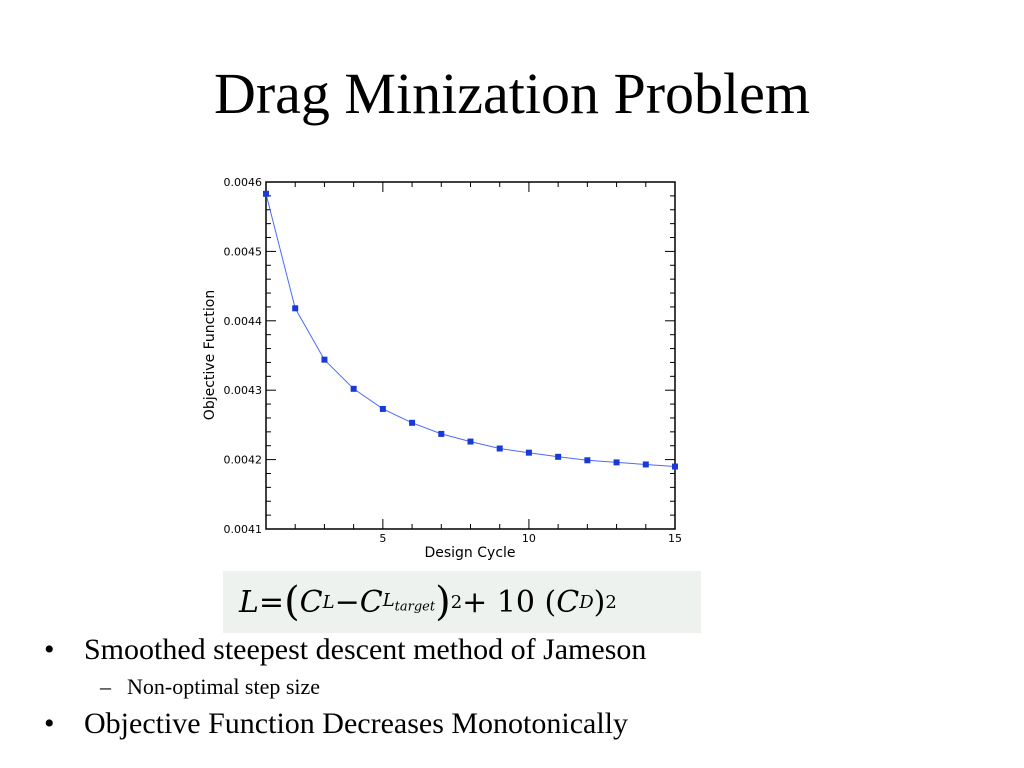 This screenshot has width=1024, height=768. I want to click on sub-bullet-item: – Non-optimal step size, so click(524, 687).